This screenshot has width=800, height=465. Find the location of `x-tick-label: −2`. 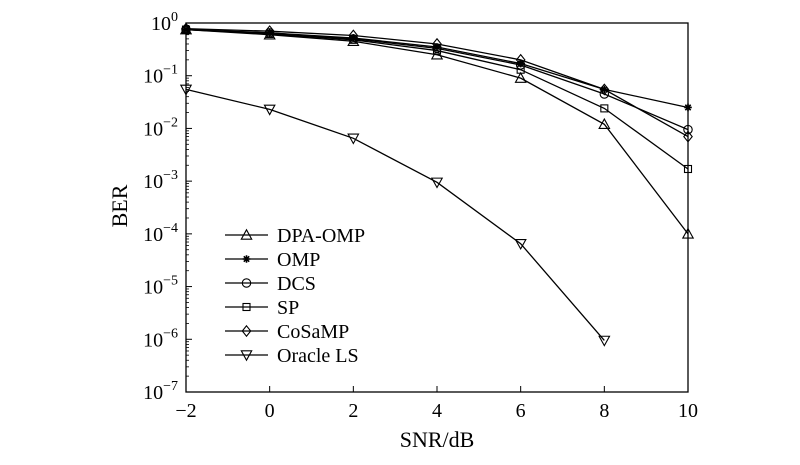

x-tick-label: −2 is located at coordinates (185, 411).